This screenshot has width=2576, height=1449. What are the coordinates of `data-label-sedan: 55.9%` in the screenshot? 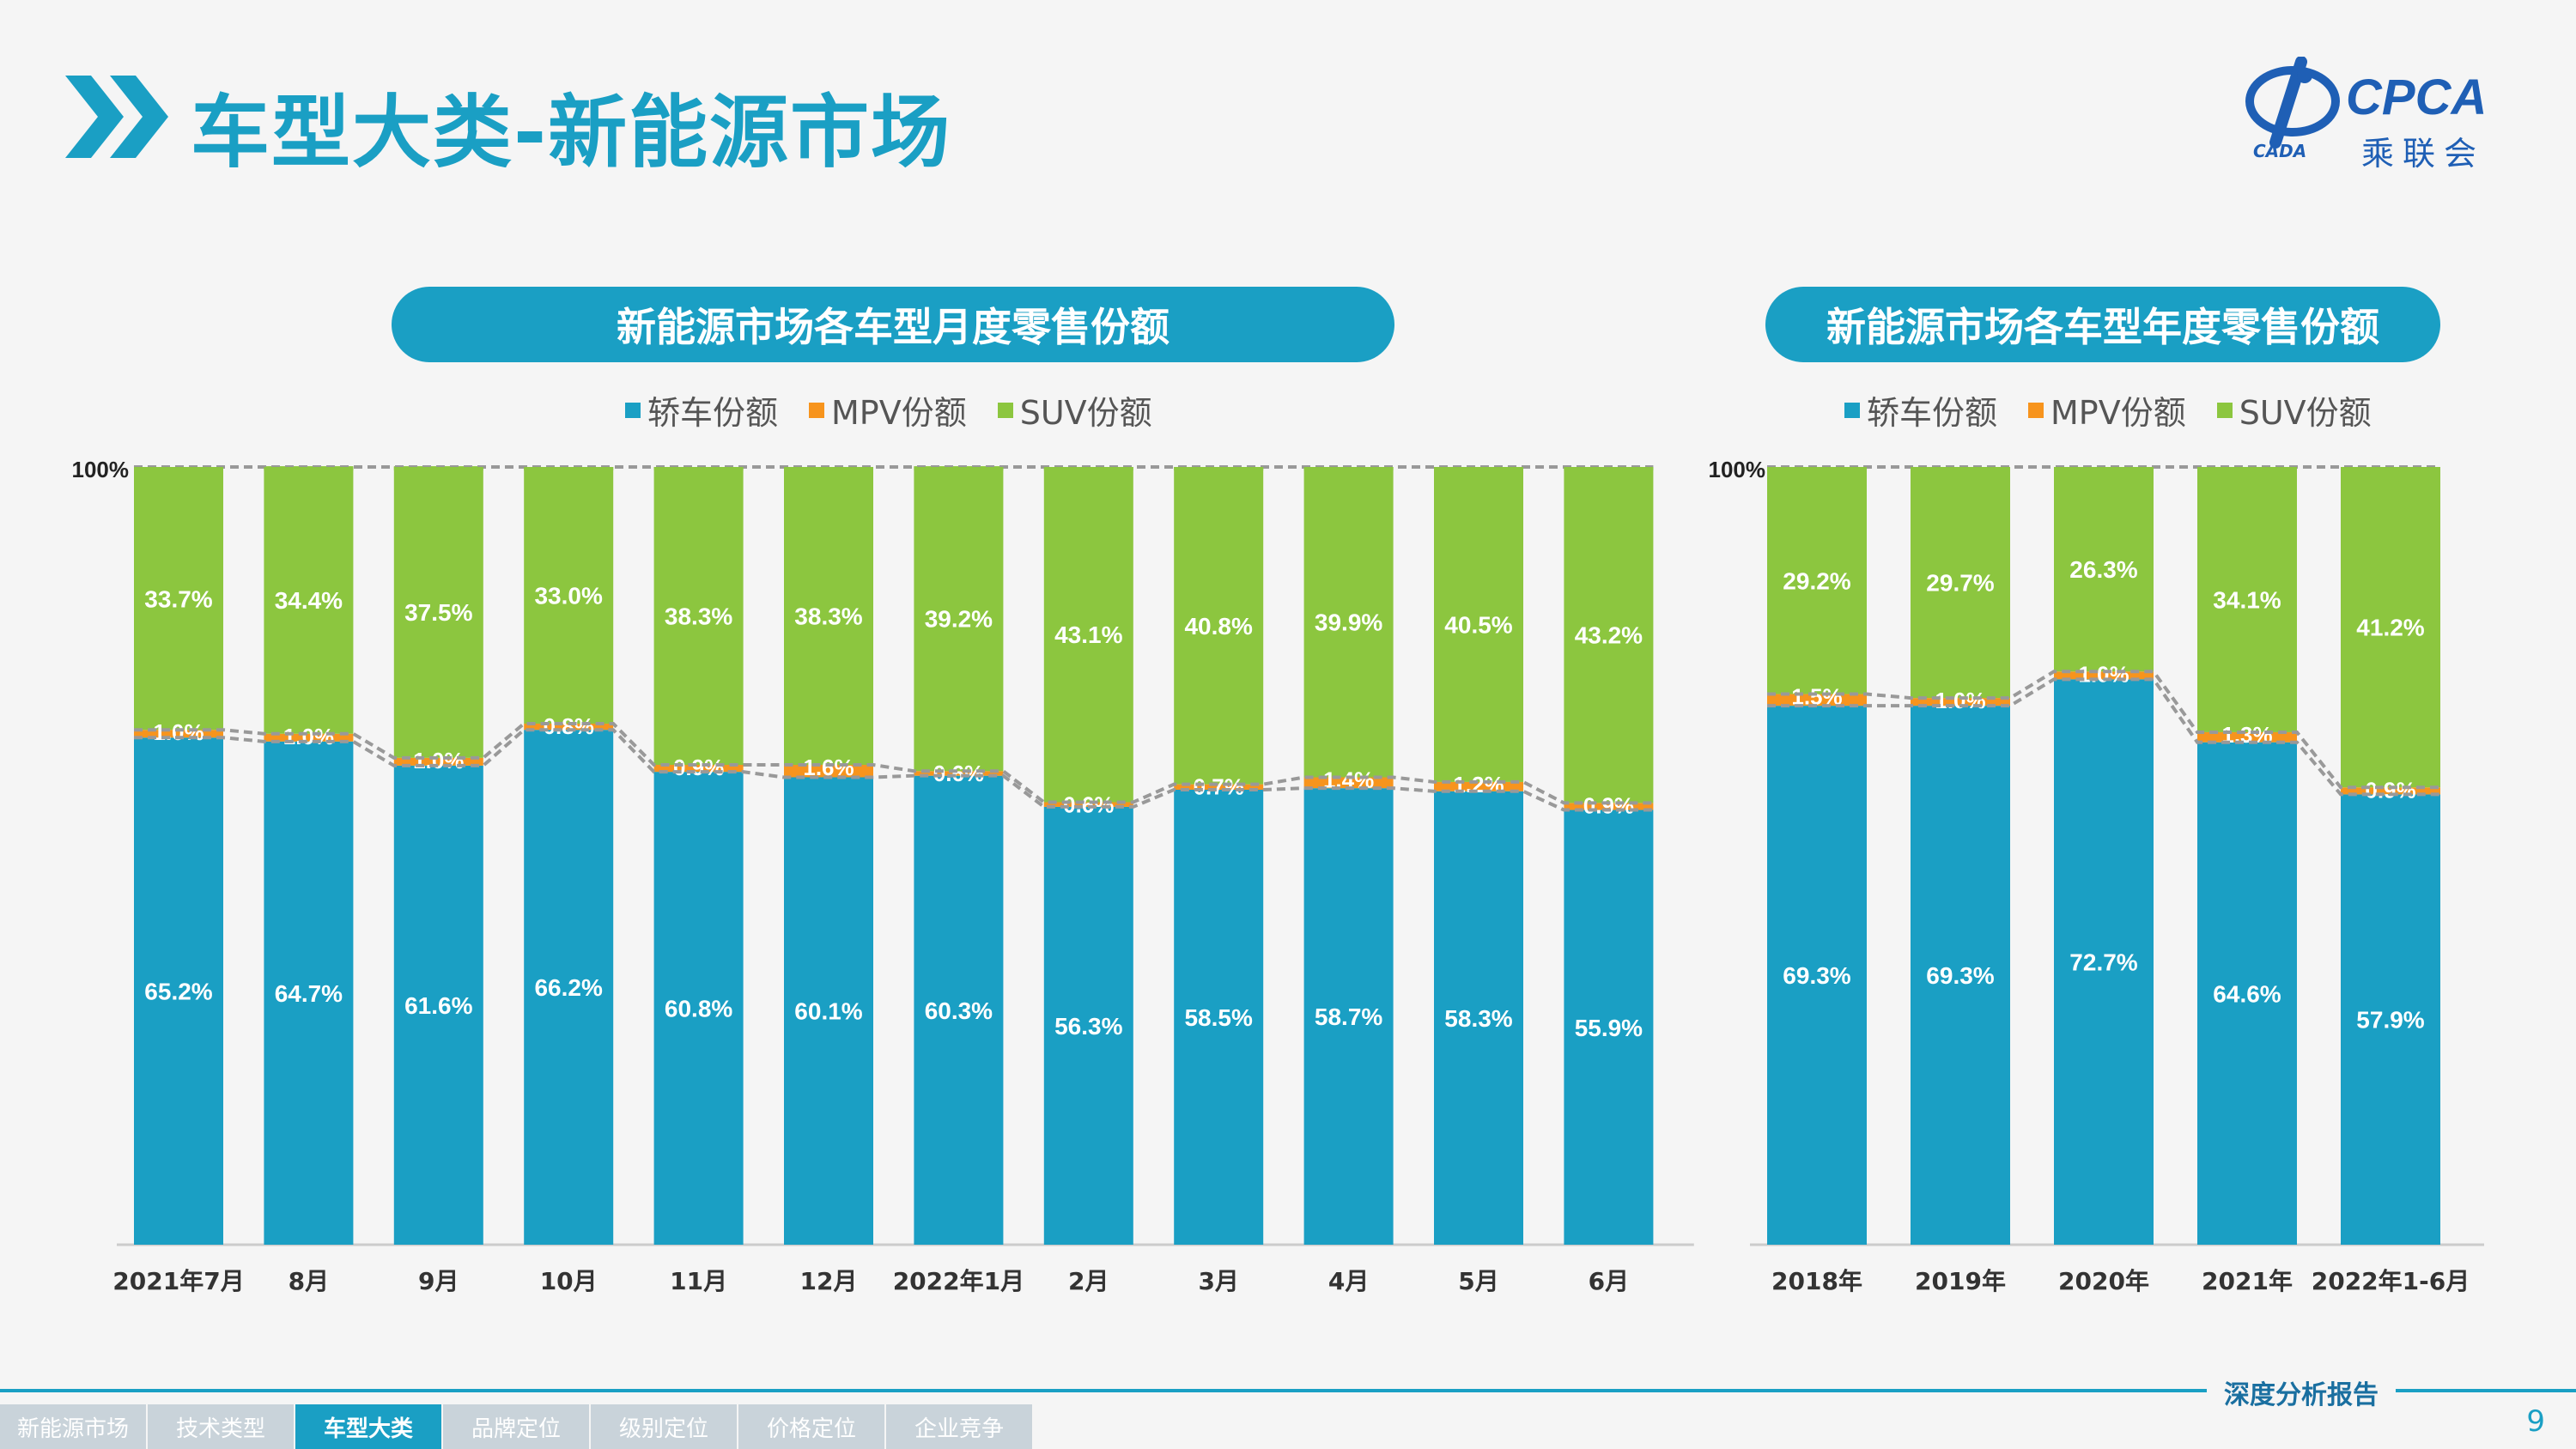 It's located at (1609, 1028).